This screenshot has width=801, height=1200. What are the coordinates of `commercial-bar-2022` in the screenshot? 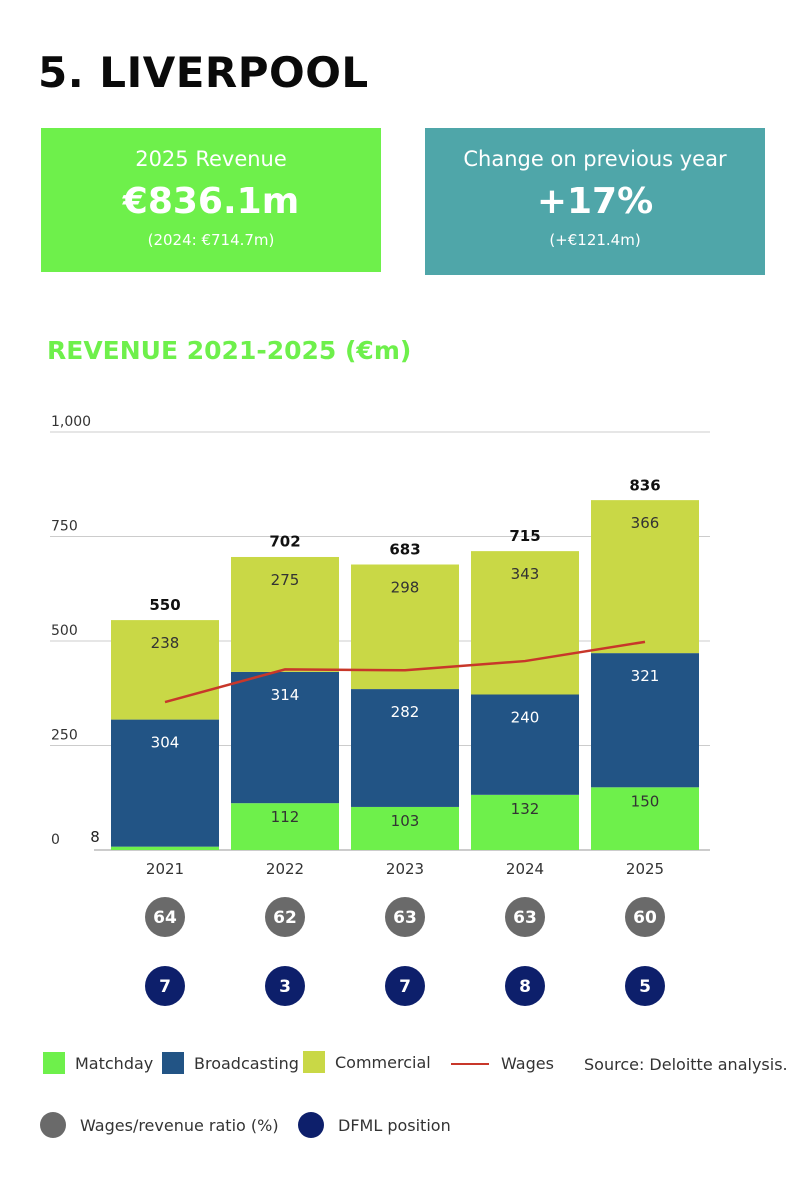 It's located at (285, 614).